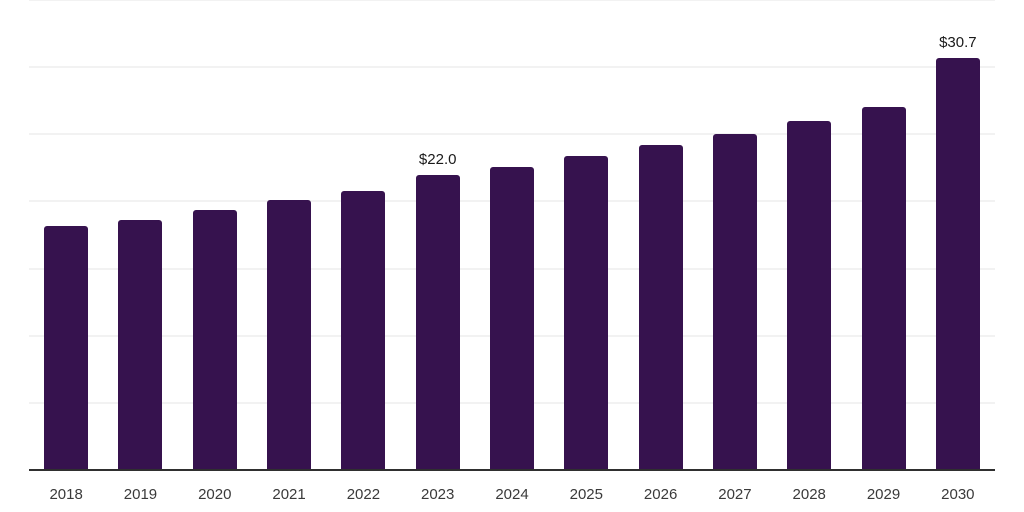 The image size is (1024, 512). I want to click on x-tick-label-2018: 2018, so click(66, 494).